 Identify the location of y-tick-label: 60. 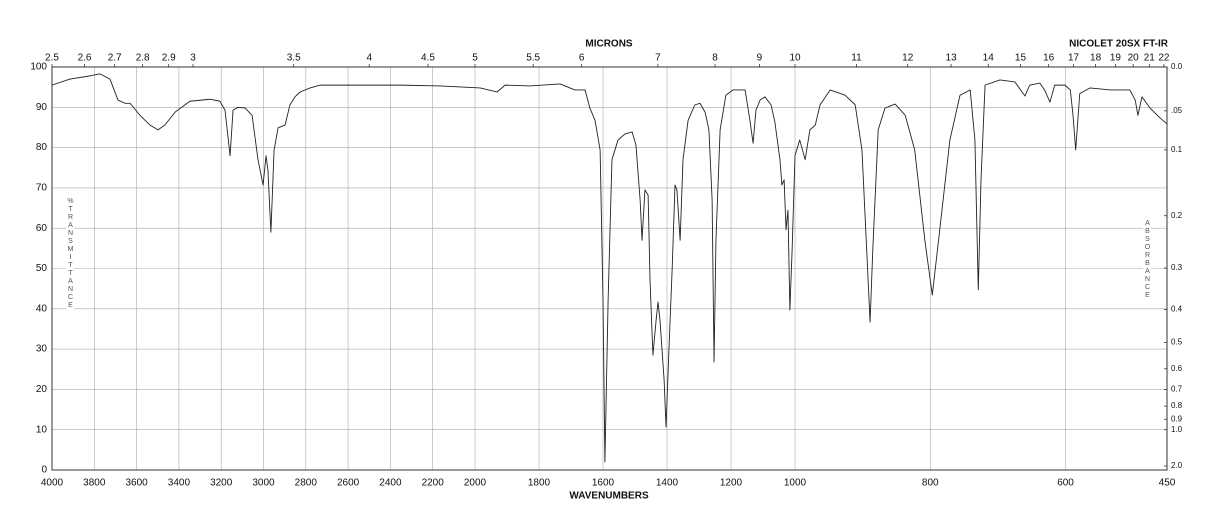
(42, 228).